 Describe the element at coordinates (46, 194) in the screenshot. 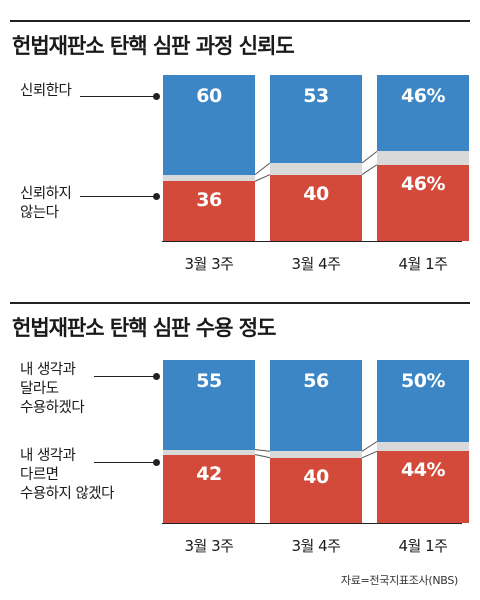

I see `legend-label-line: 신뢰하지` at that location.